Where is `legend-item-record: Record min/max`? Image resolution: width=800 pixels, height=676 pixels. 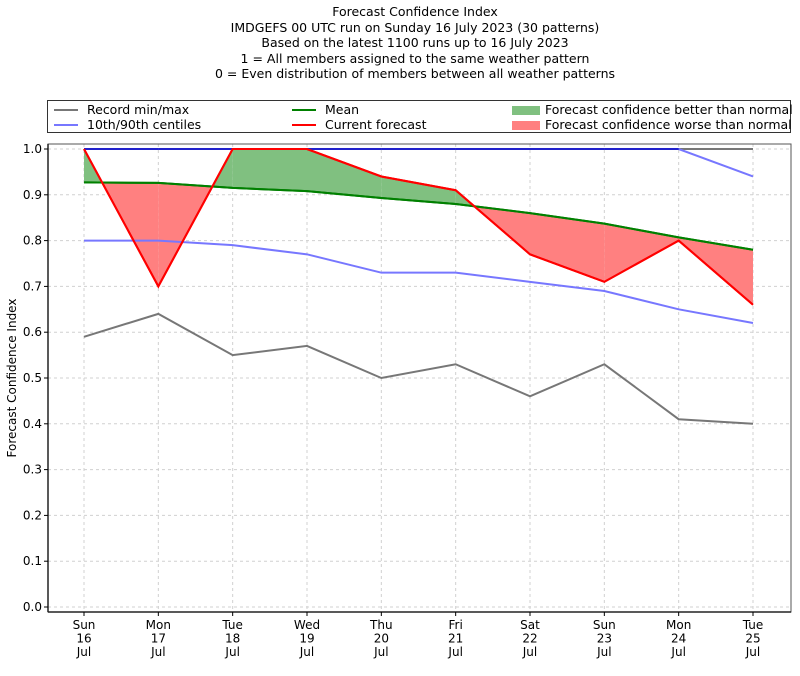
legend-item-record: Record min/max is located at coordinates (121, 110).